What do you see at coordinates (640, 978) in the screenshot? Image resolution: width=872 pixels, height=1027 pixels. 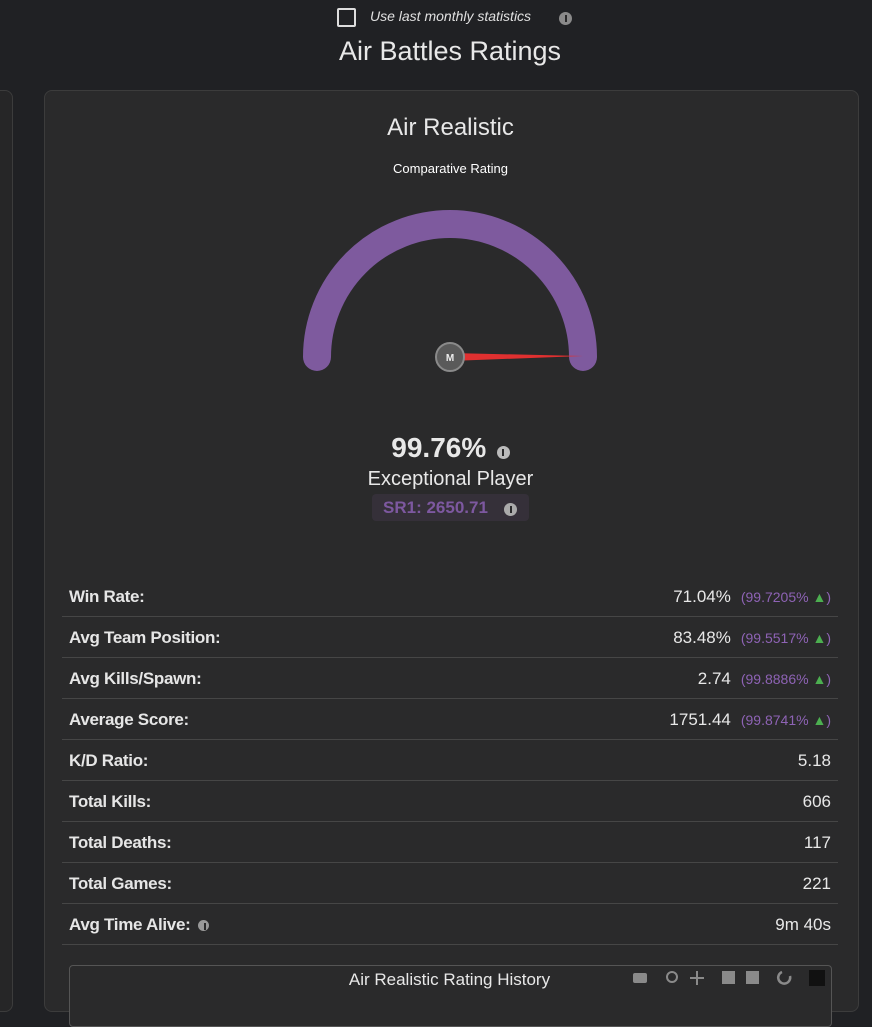 I see `camera-icon` at bounding box center [640, 978].